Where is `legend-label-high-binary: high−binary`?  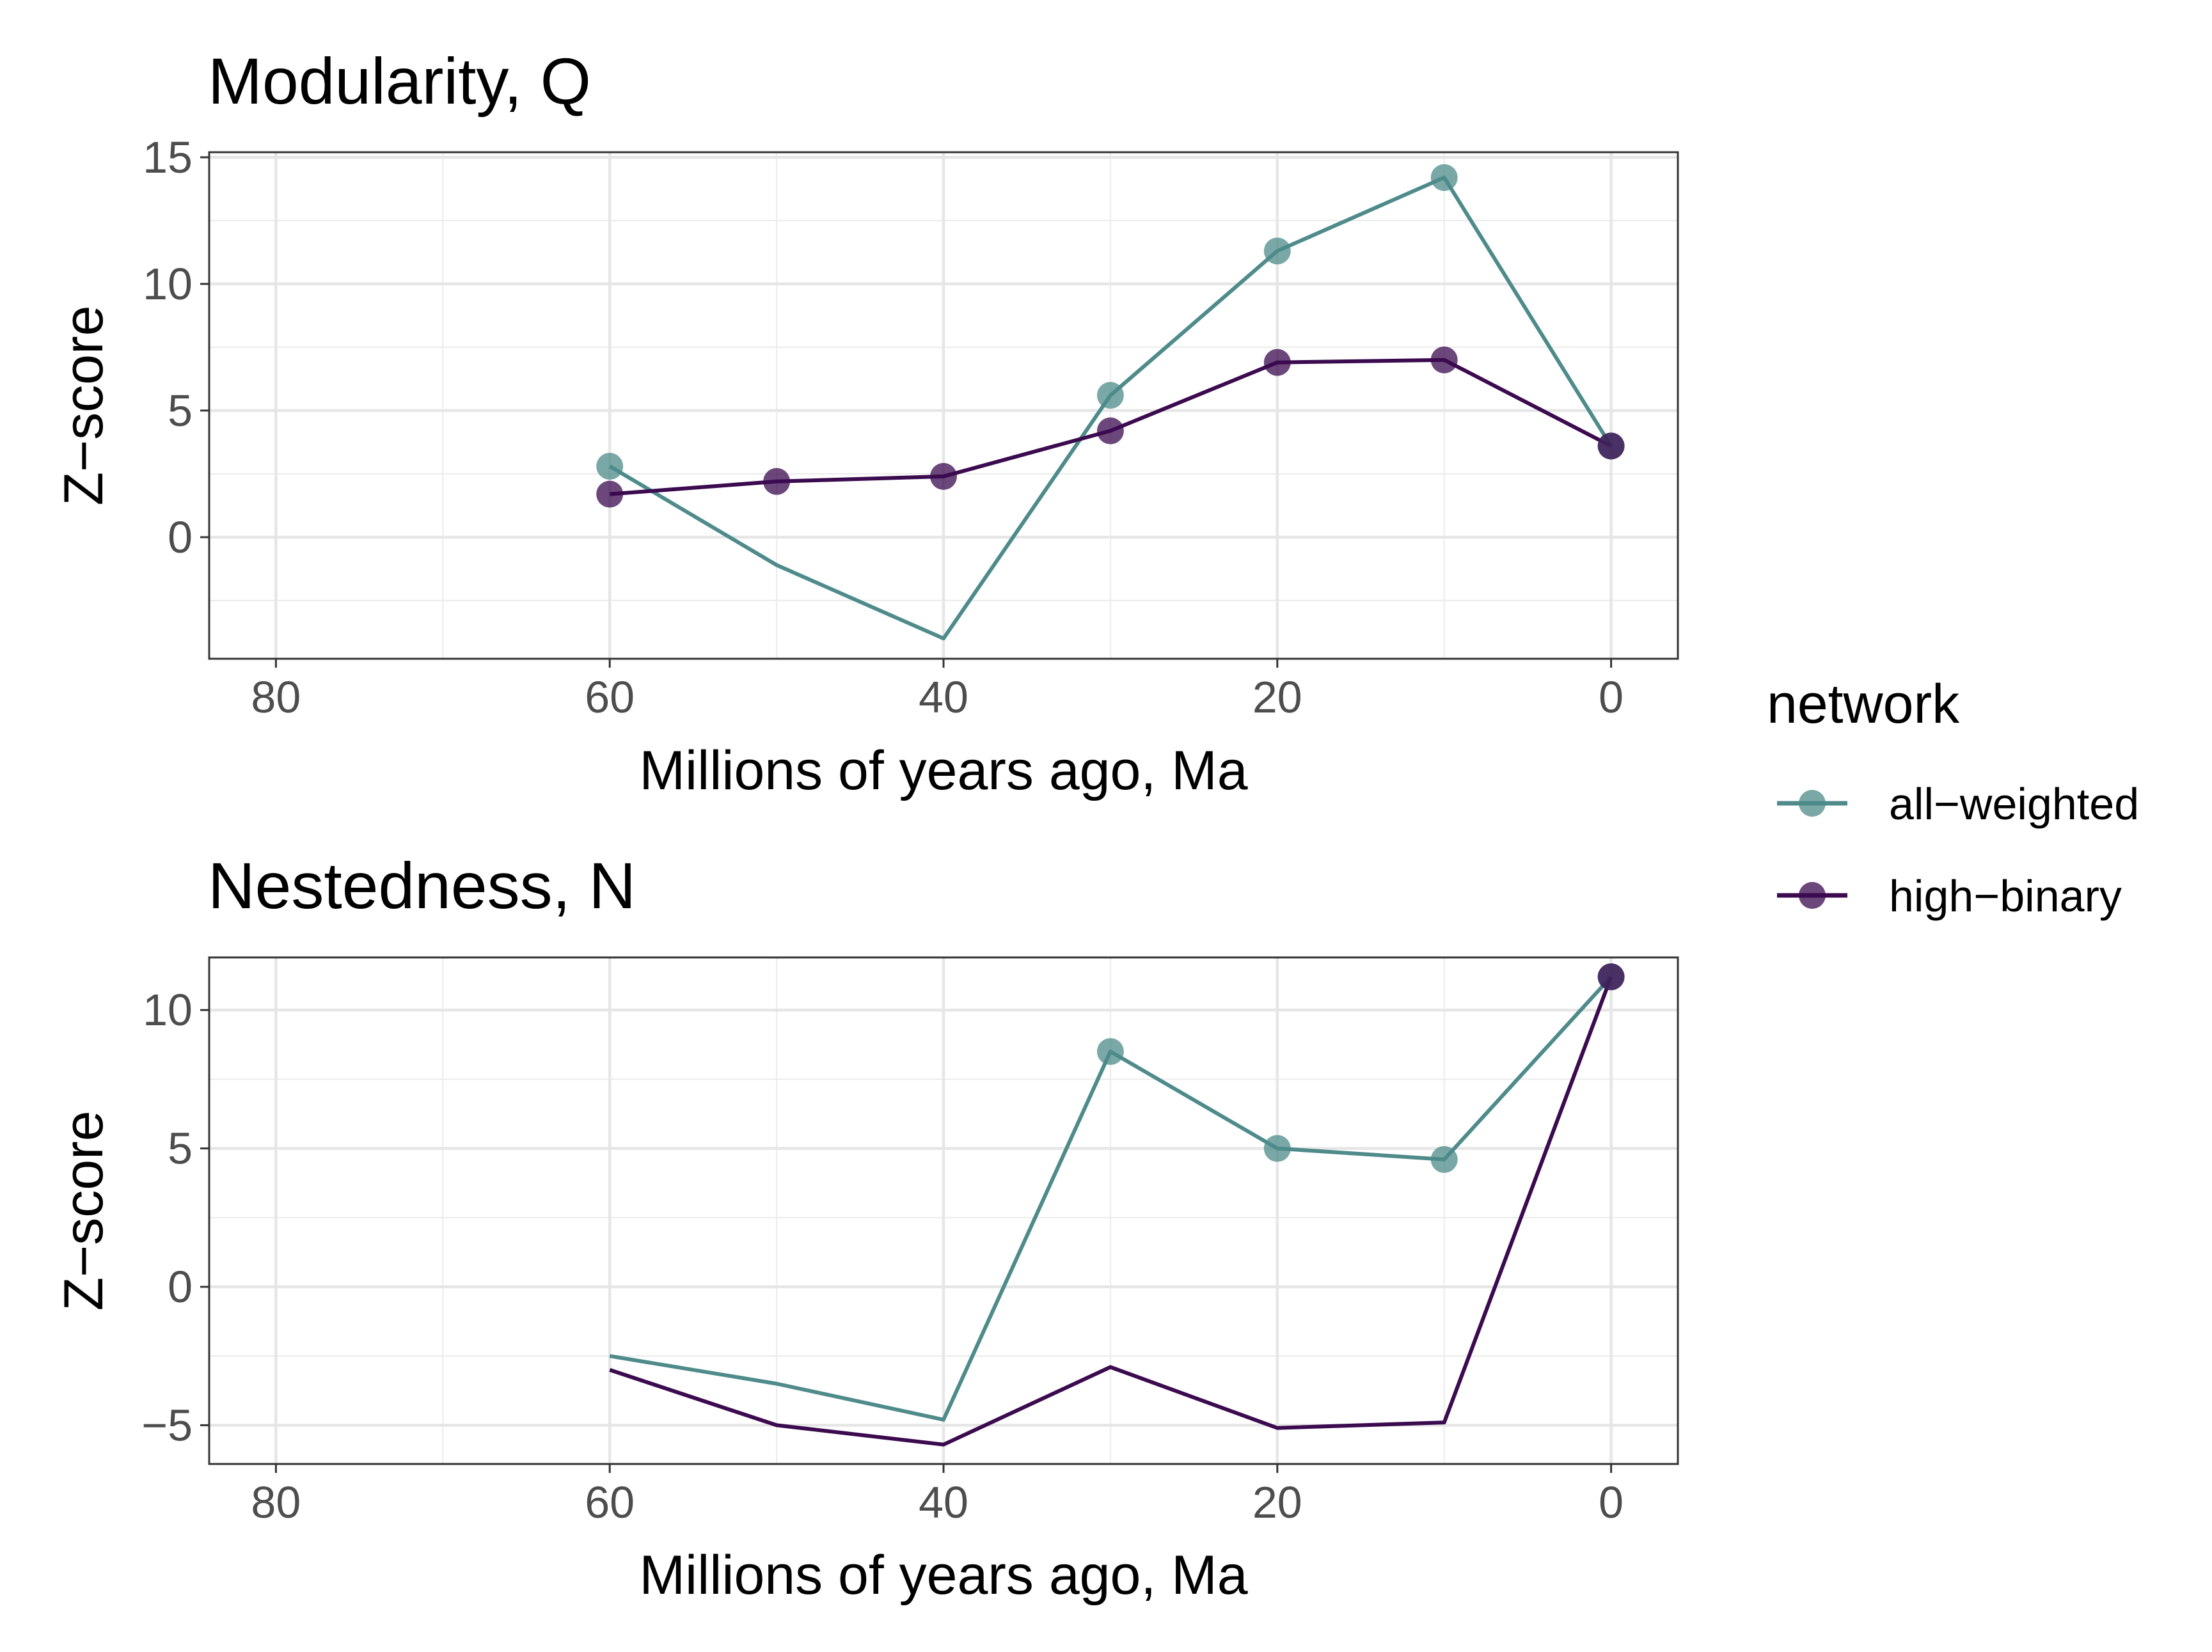 legend-label-high-binary: high−binary is located at coordinates (2005, 896).